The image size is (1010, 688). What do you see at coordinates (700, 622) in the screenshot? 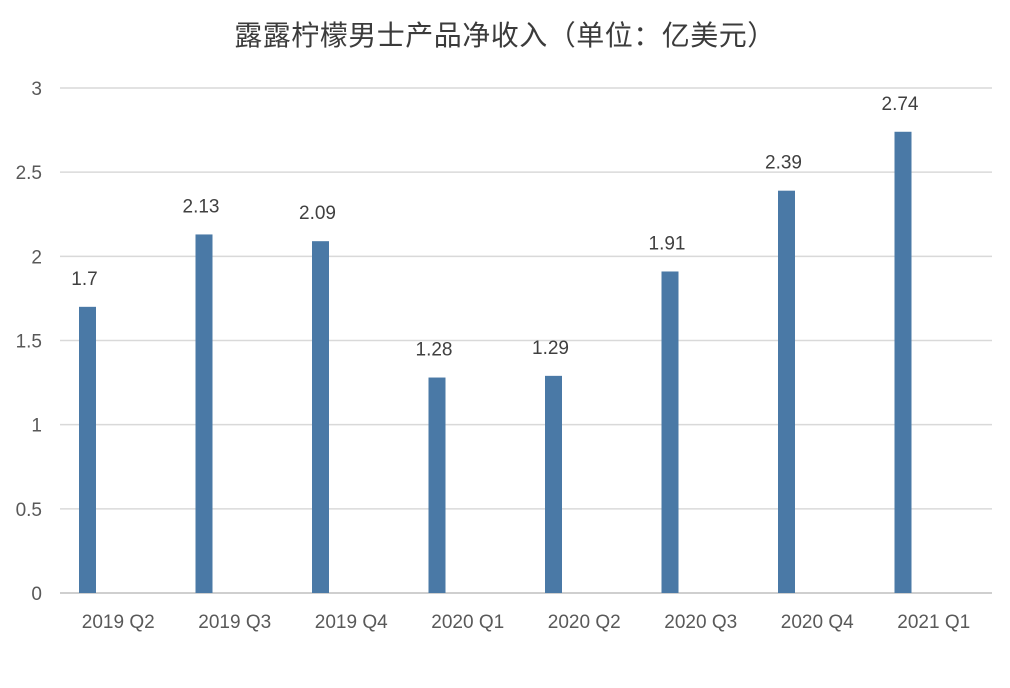
I see `x-tick-label: 2020 Q3` at bounding box center [700, 622].